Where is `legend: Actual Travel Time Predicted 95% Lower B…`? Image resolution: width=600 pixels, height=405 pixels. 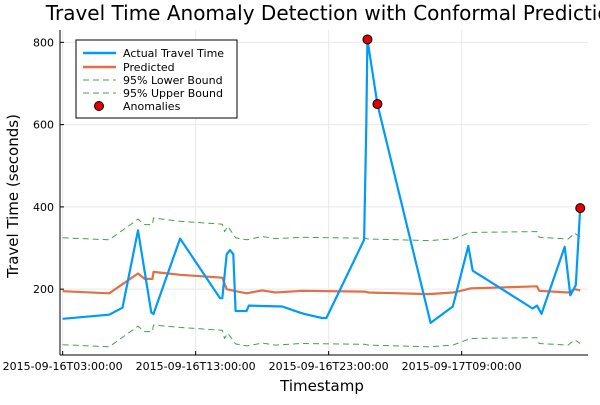 legend: Actual Travel Time Predicted 95% Lower B… is located at coordinates (156, 79).